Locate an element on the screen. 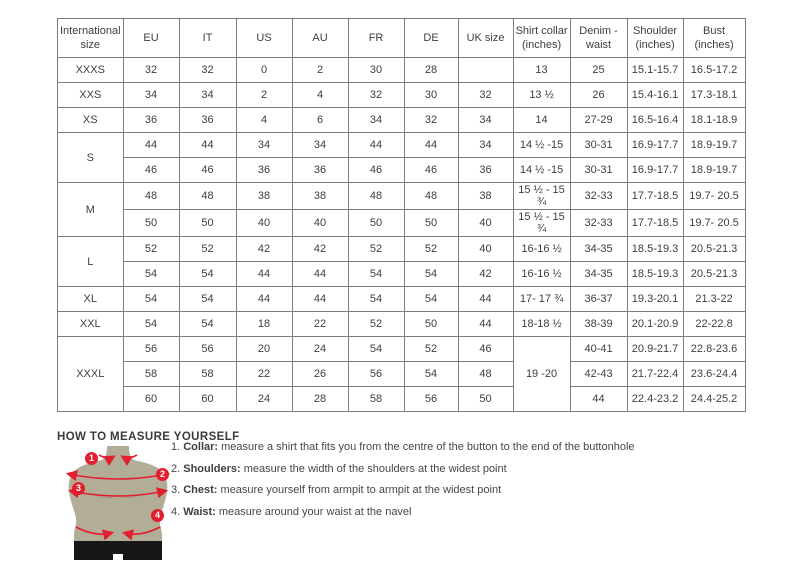 This screenshot has height=566, width=787. table-cell: XXXS is located at coordinates (90, 70).